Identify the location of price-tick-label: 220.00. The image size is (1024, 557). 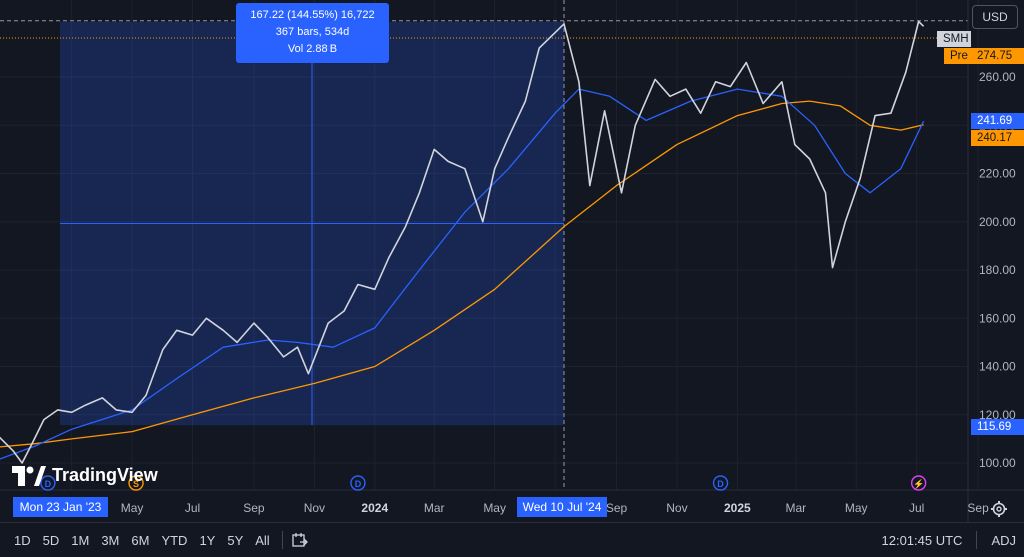
(997, 174).